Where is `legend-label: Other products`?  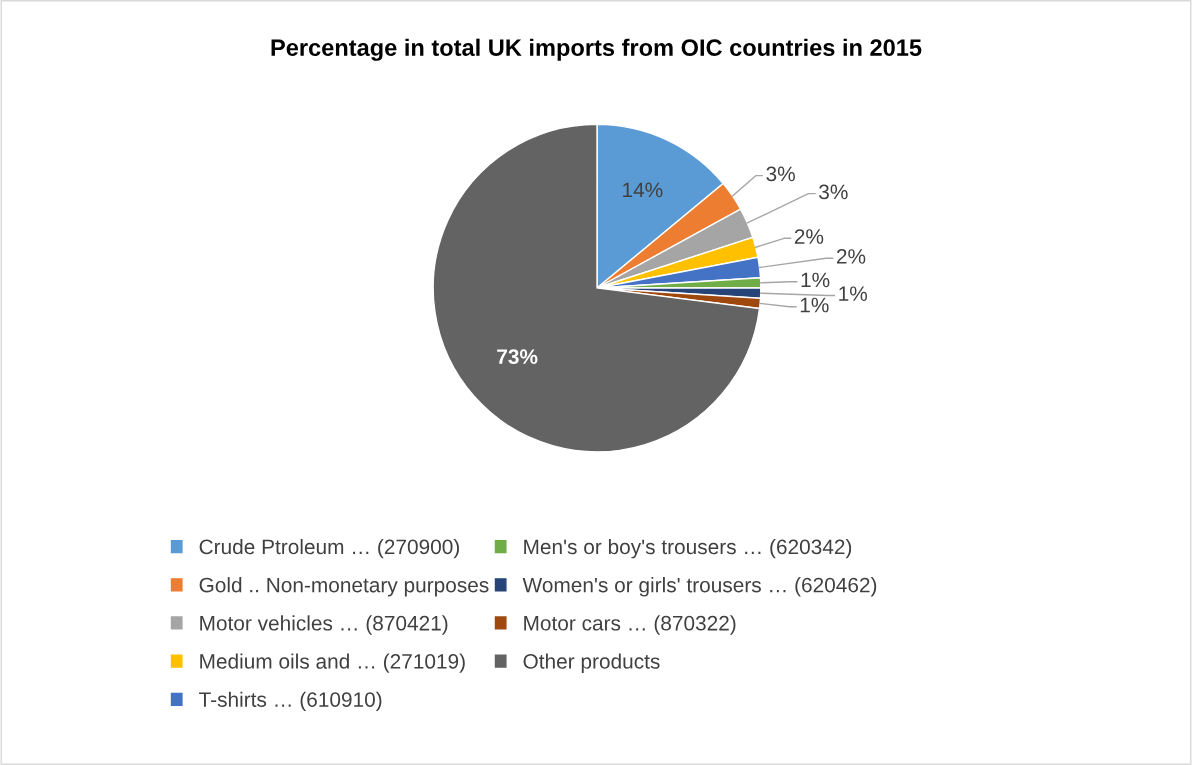
legend-label: Other products is located at coordinates (591, 663).